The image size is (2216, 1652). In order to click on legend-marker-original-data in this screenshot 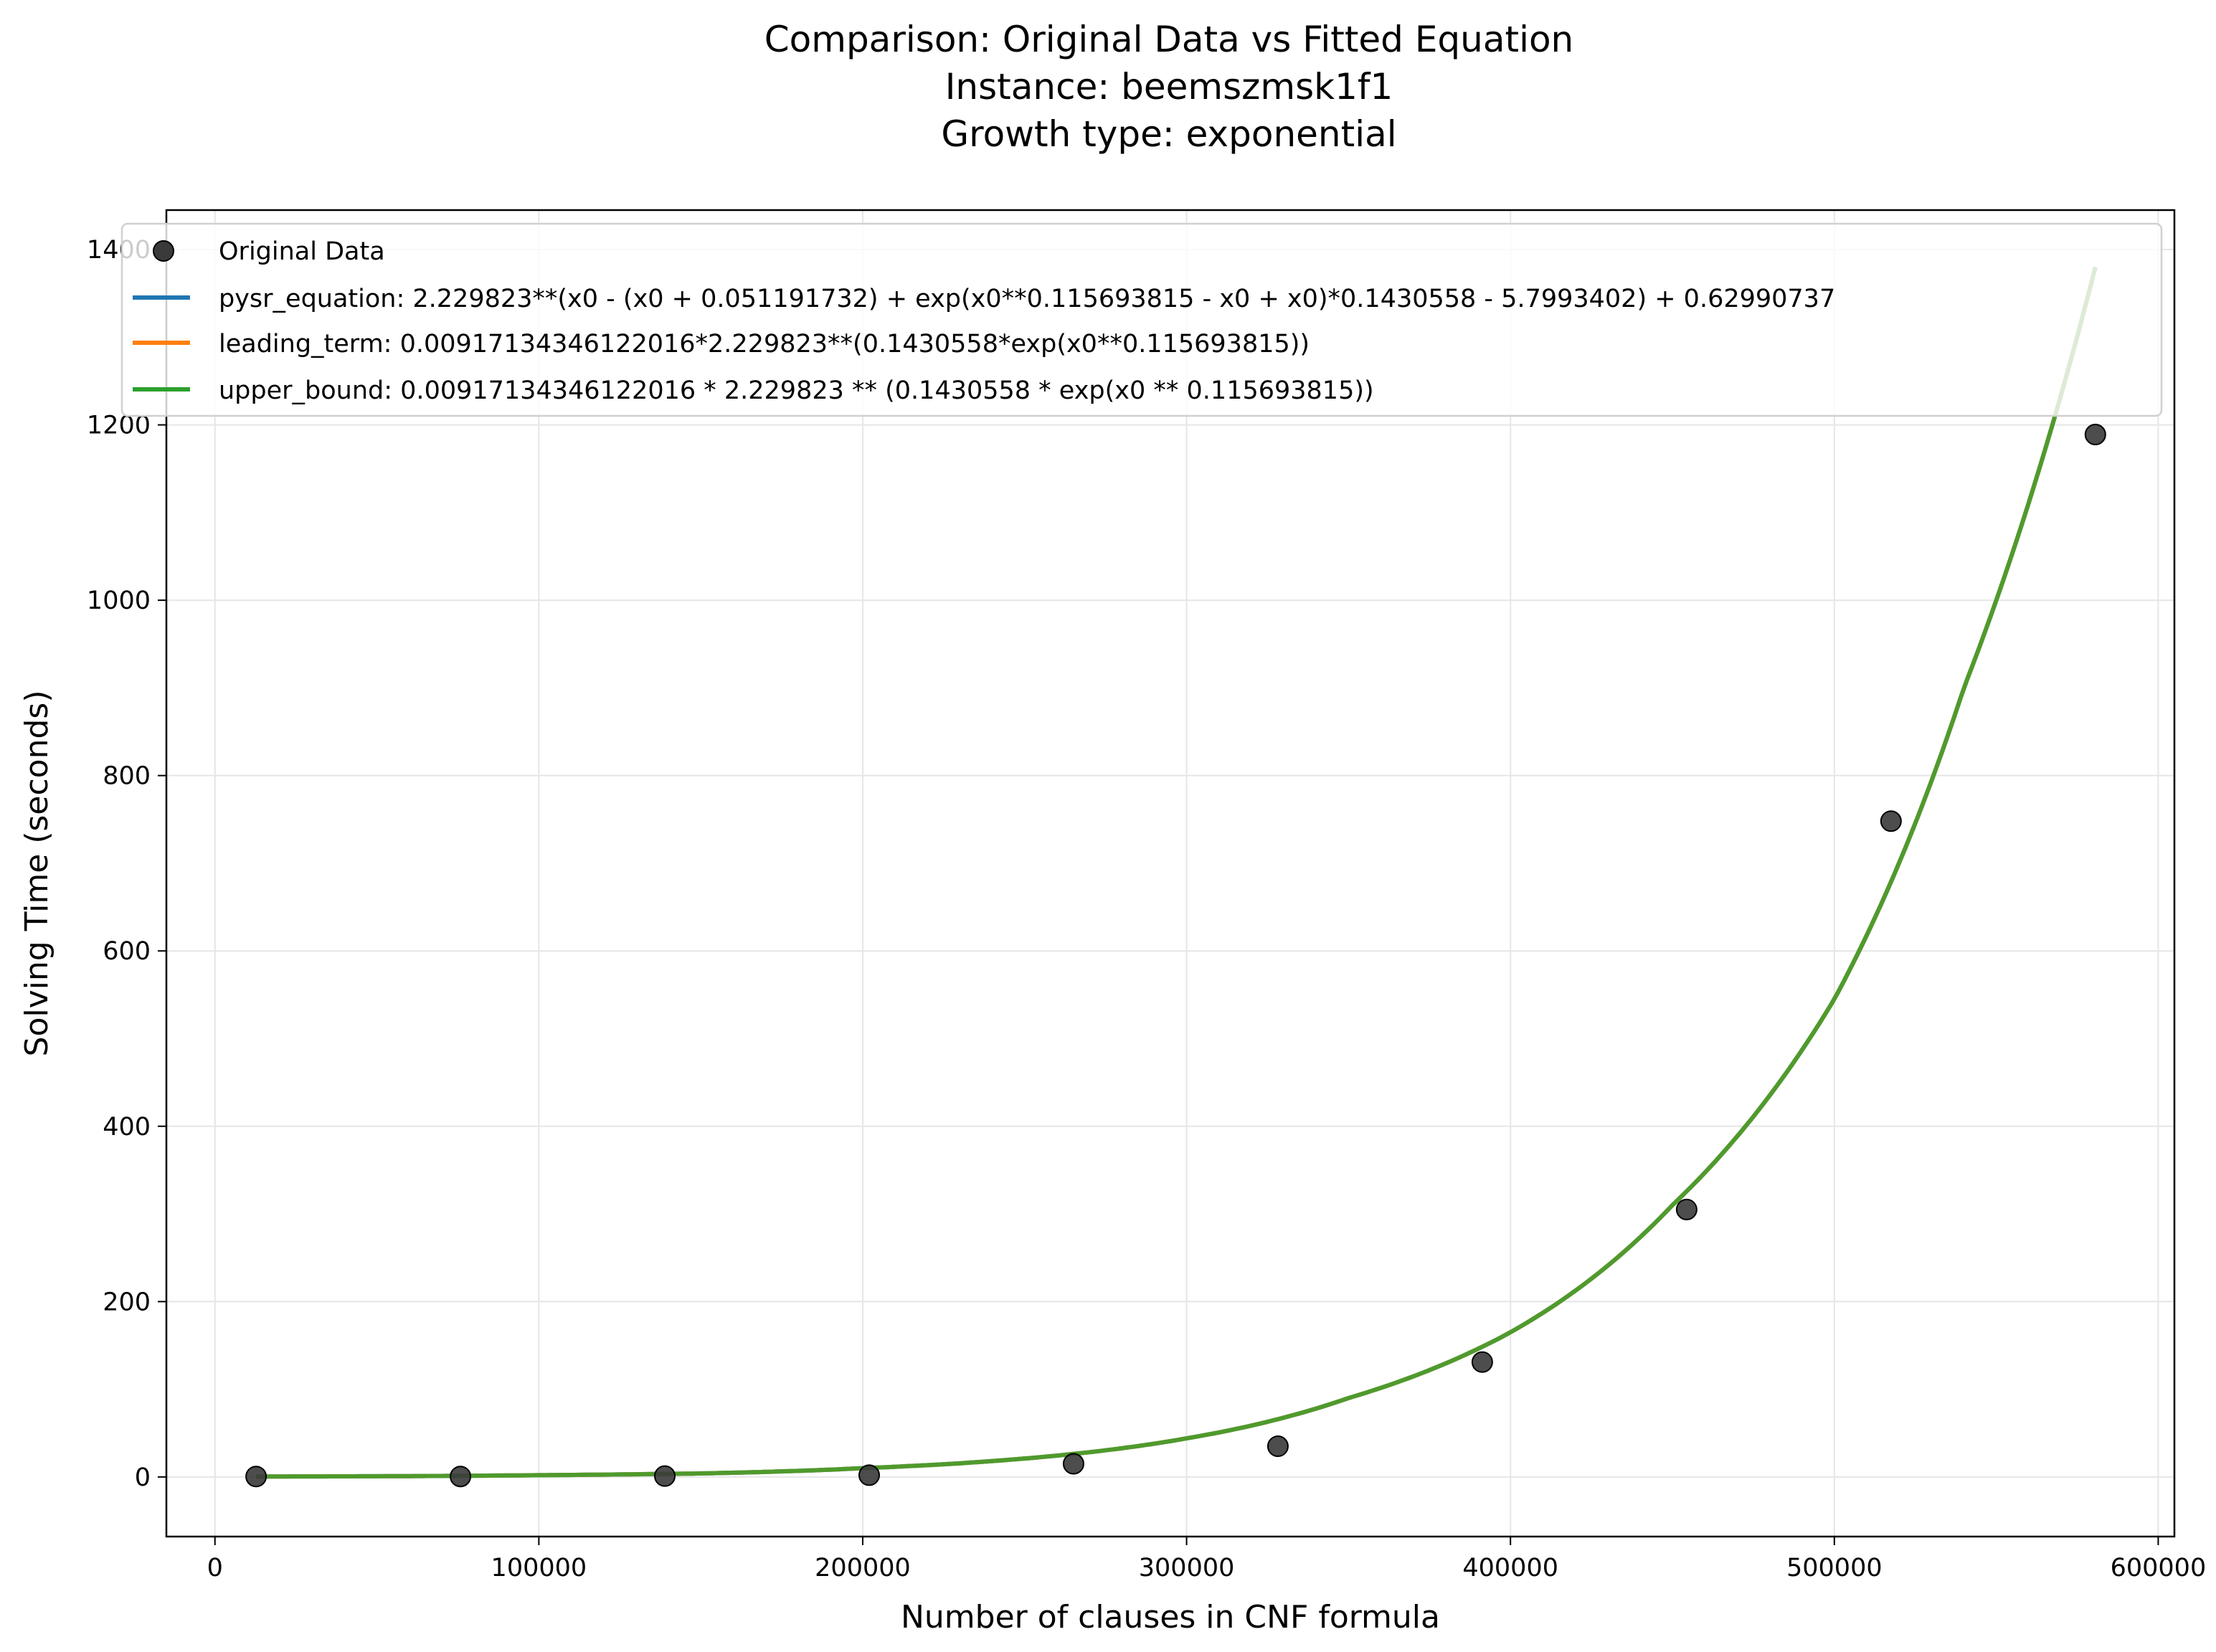, I will do `click(164, 251)`.